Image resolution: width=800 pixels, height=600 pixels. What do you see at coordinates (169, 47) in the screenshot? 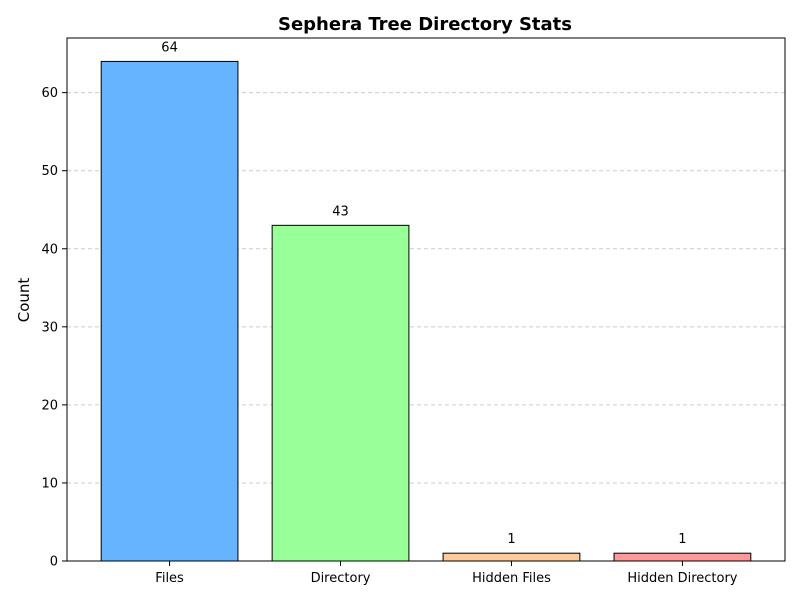
I see `data-label: 64` at bounding box center [169, 47].